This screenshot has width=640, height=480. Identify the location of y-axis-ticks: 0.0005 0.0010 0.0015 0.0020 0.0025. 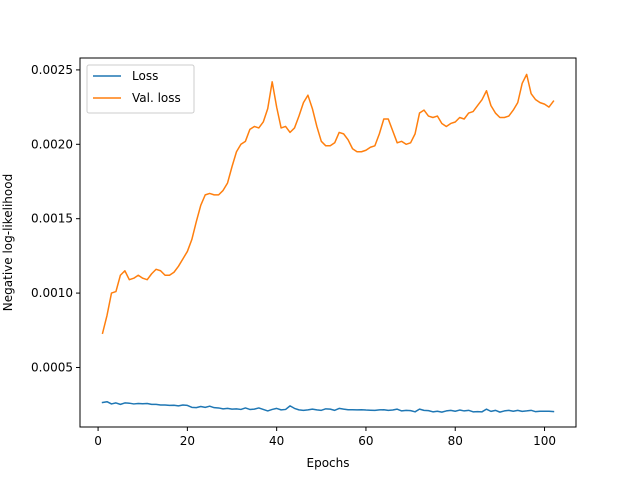
(55, 218).